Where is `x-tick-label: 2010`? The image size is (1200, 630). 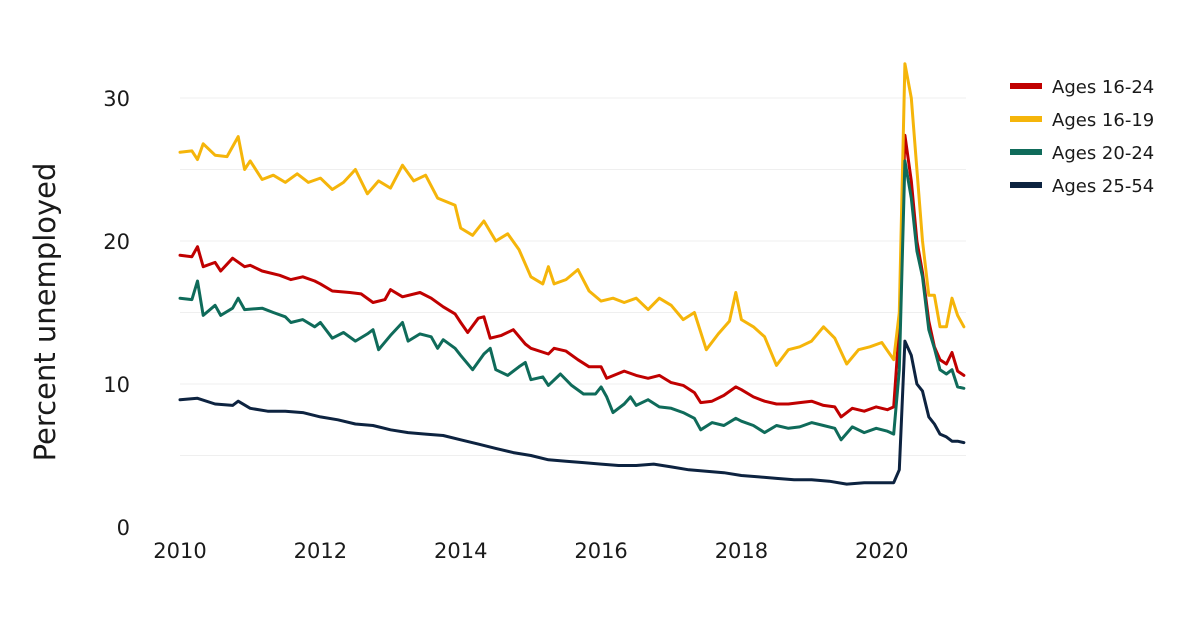 x-tick-label: 2010 is located at coordinates (179, 551).